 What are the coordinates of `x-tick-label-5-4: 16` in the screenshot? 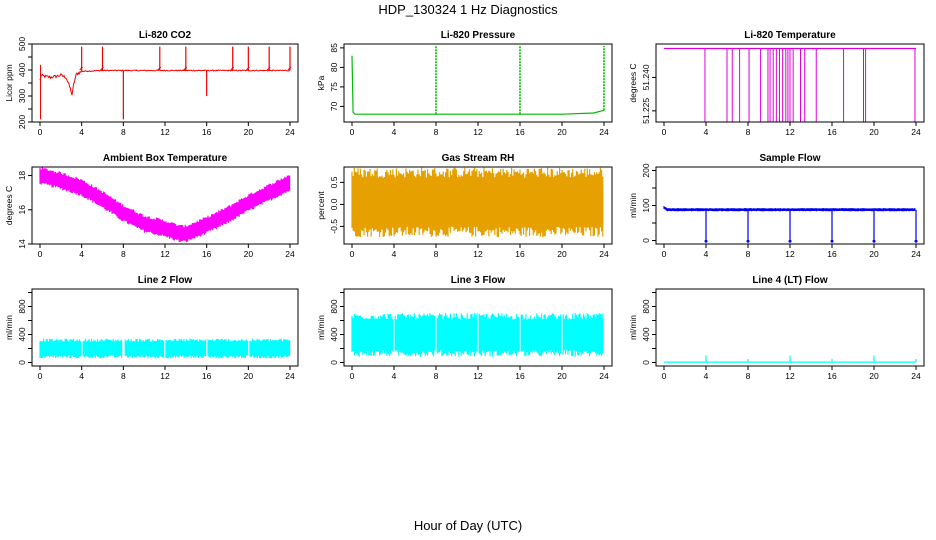 It's located at (832, 254).